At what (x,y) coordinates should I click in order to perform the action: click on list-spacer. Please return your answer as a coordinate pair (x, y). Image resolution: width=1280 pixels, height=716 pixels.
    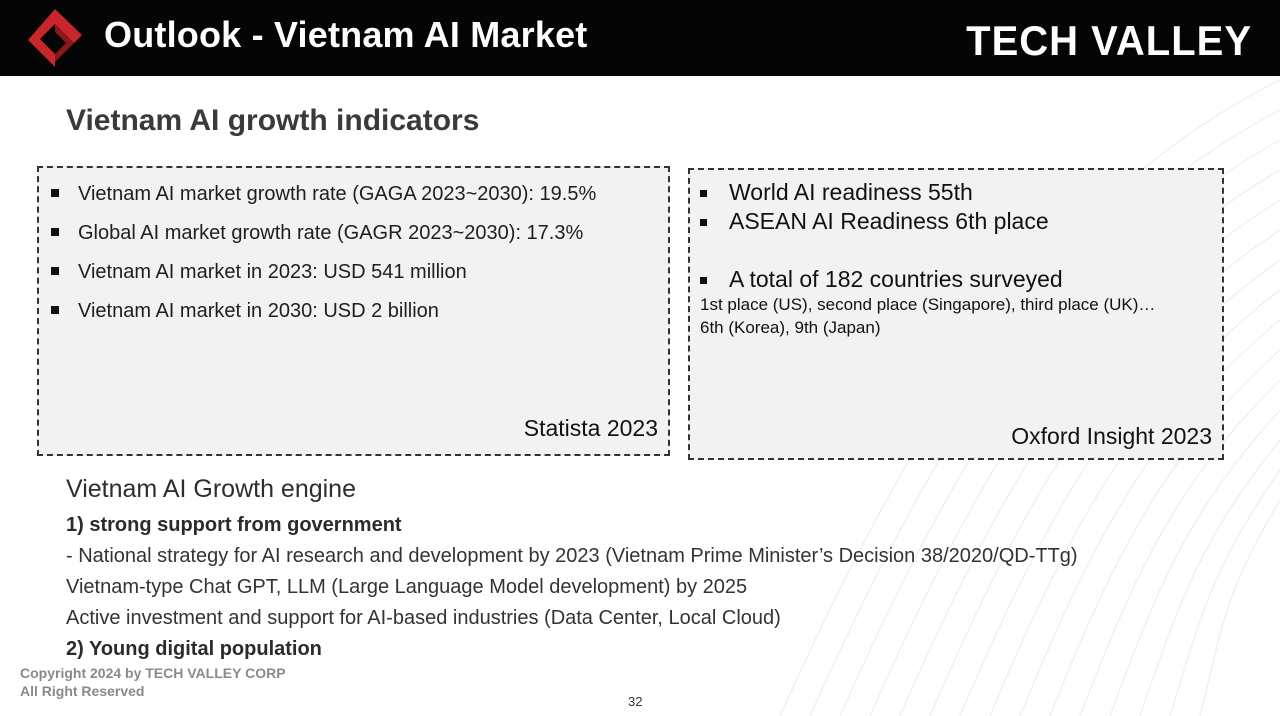
    Looking at the image, I should click on (881, 250).